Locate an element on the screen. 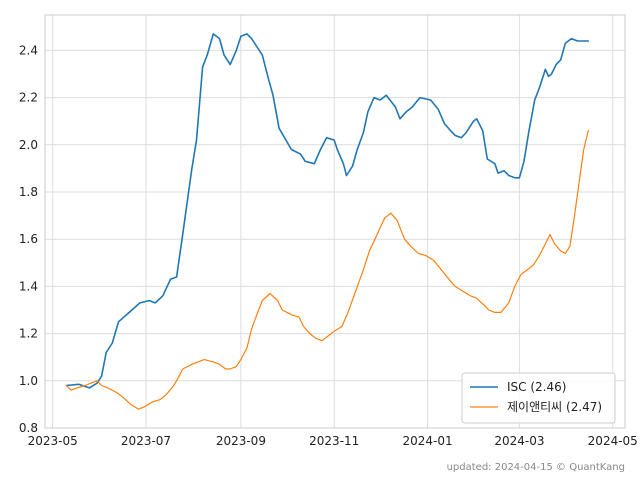 This screenshot has width=640, height=480. y-tick-label: 1.0 is located at coordinates (28, 381).